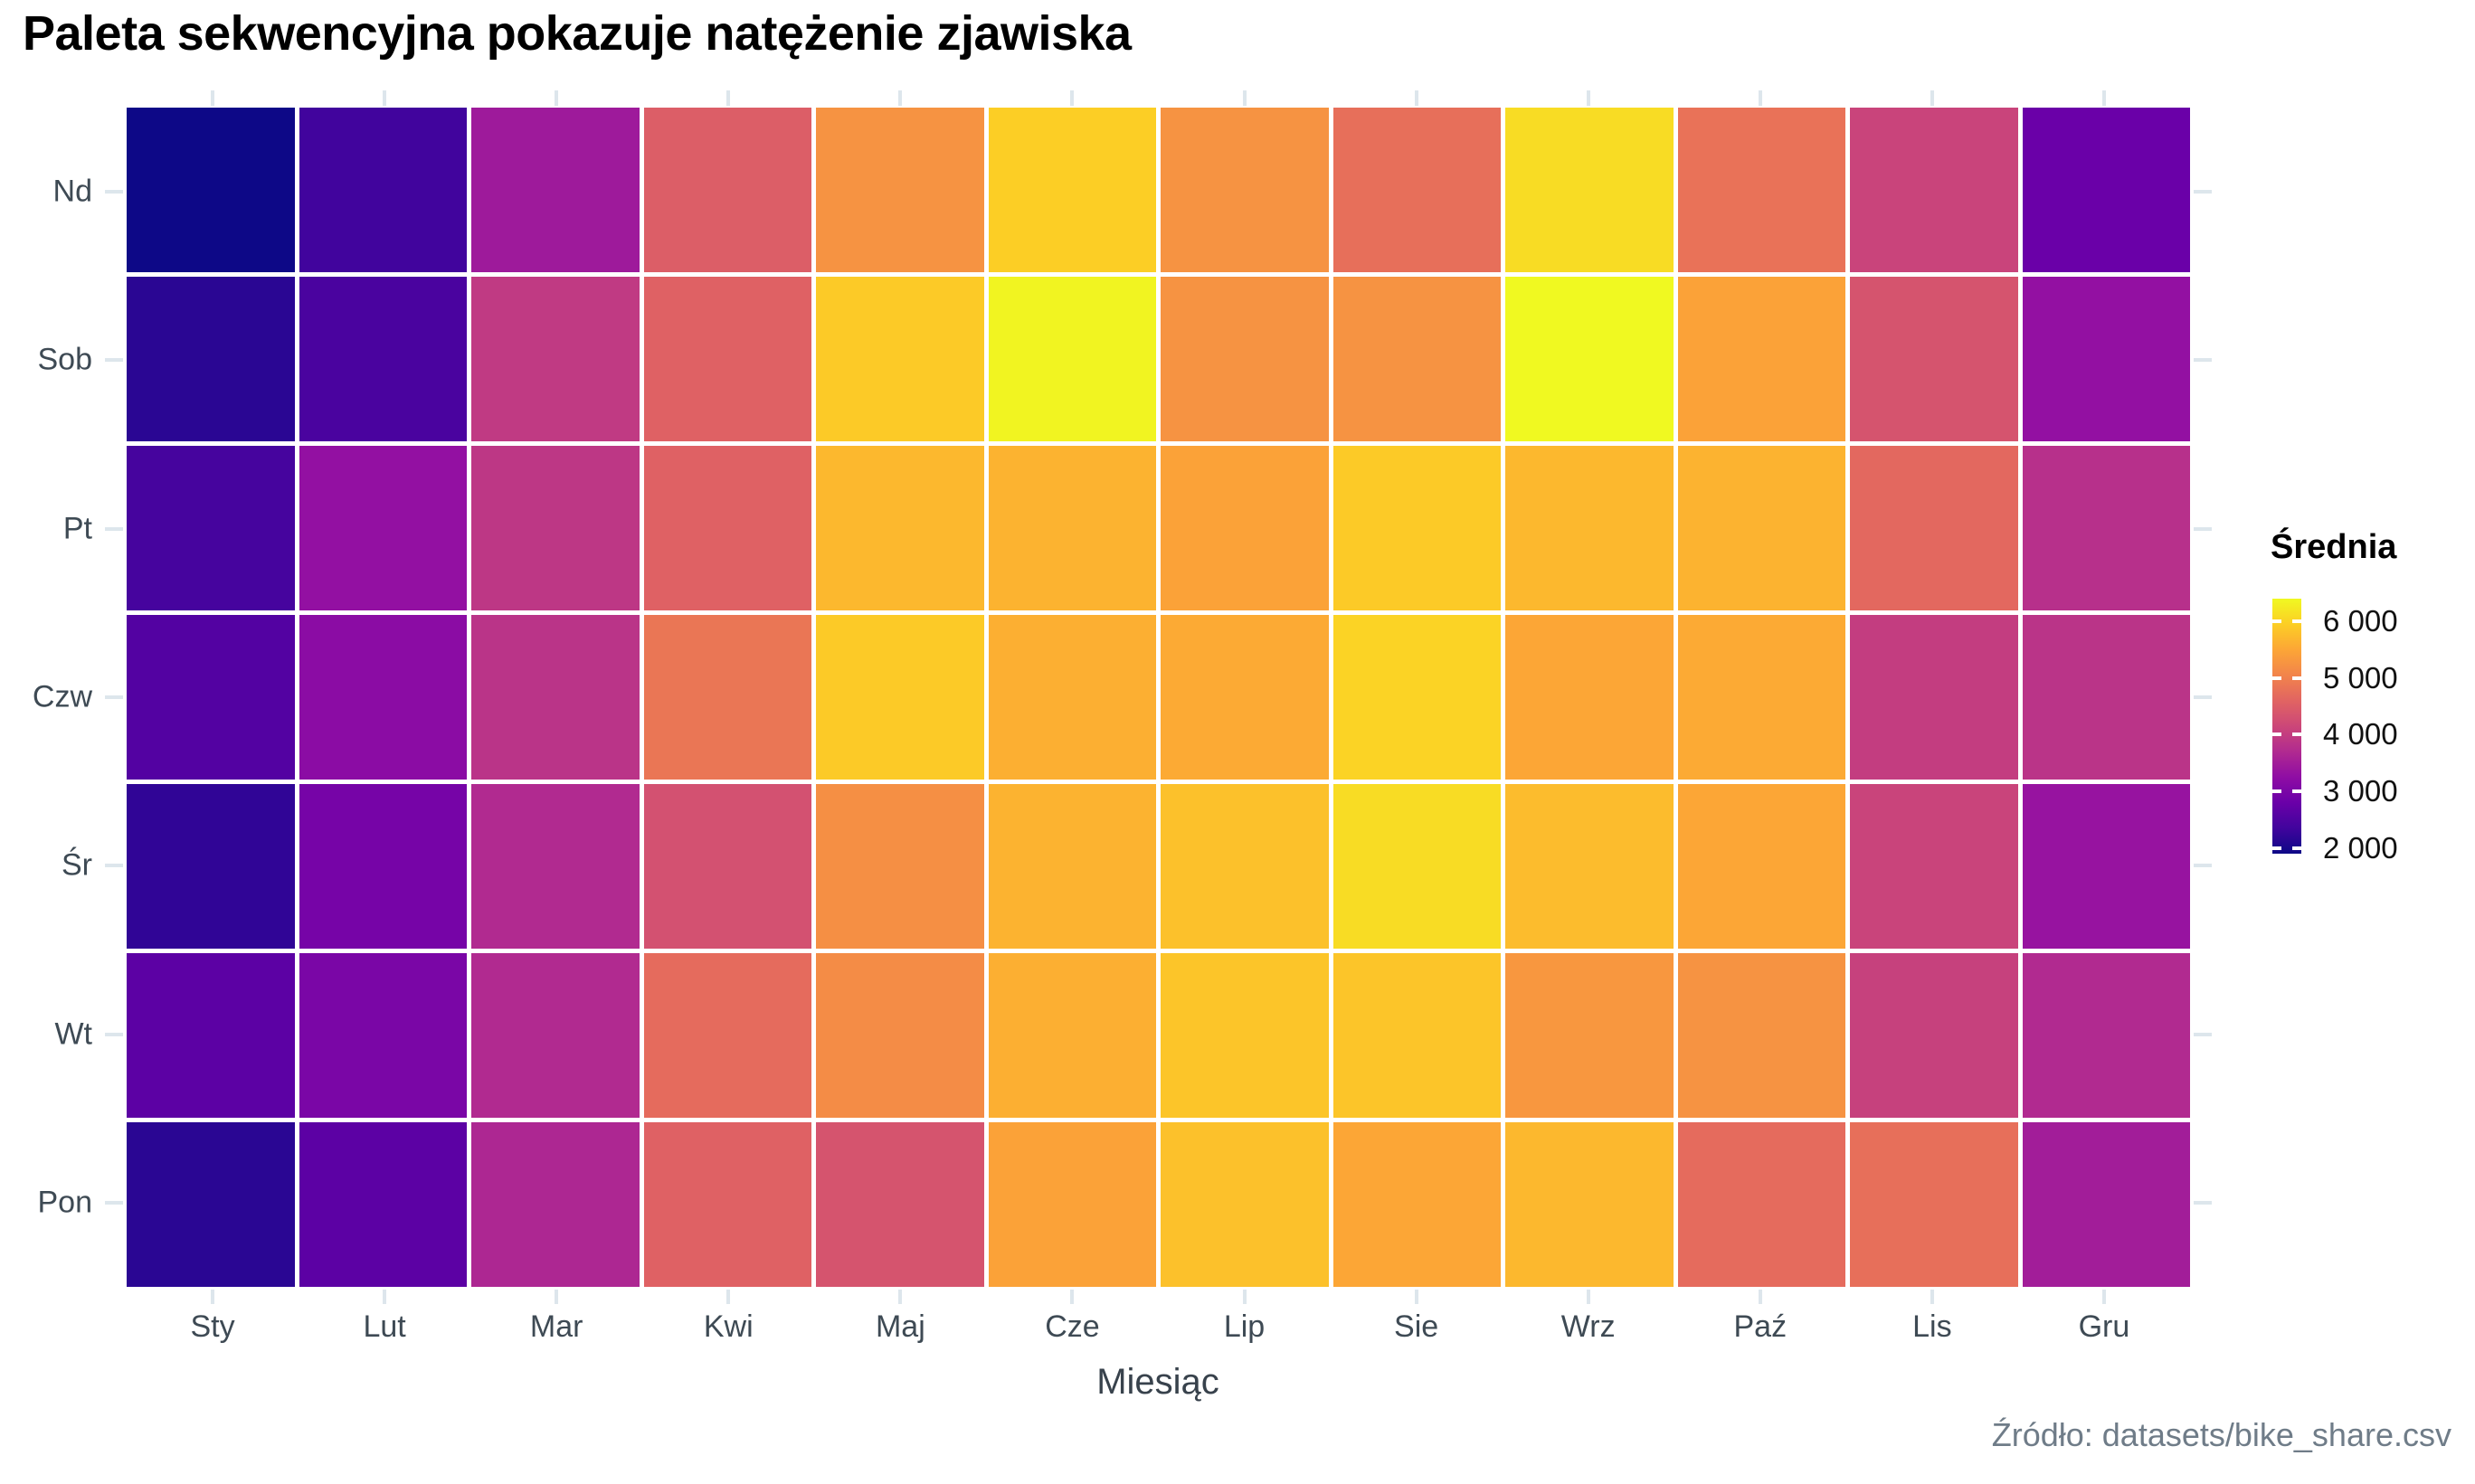  Describe the element at coordinates (727, 1035) in the screenshot. I see `heatmap-cell-Wt-Kwi` at that location.